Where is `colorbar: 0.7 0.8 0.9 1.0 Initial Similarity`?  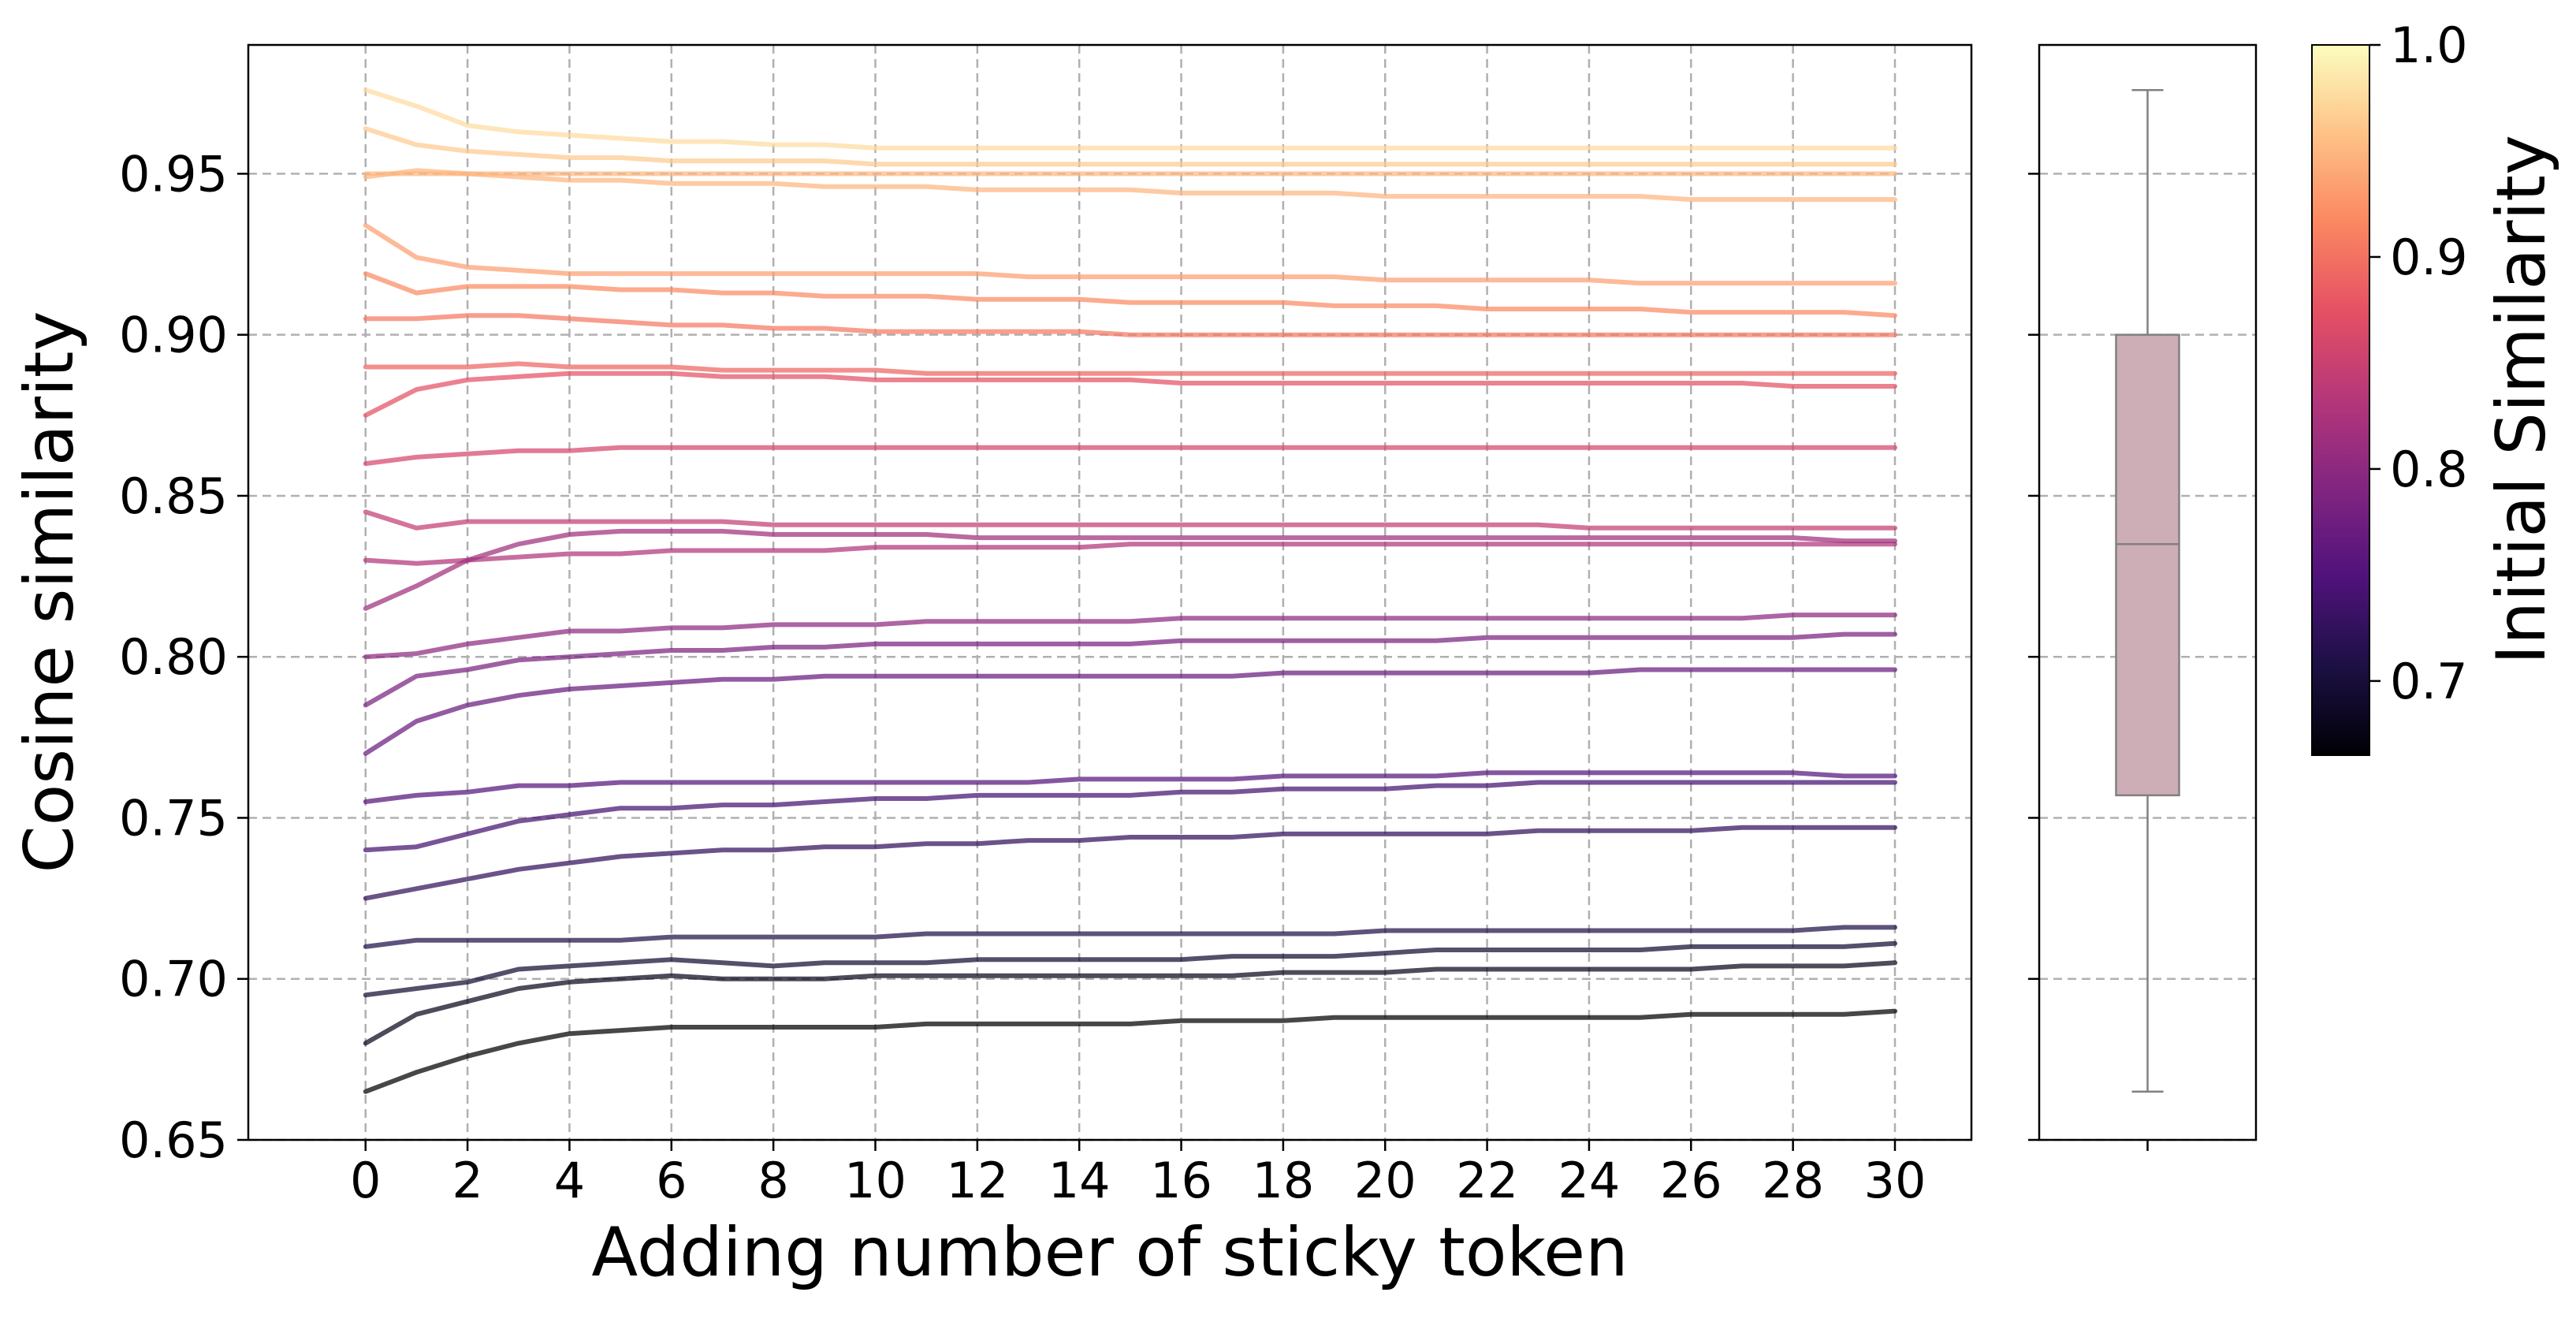 colorbar: 0.7 0.8 0.9 1.0 Initial Similarity is located at coordinates (2436, 386).